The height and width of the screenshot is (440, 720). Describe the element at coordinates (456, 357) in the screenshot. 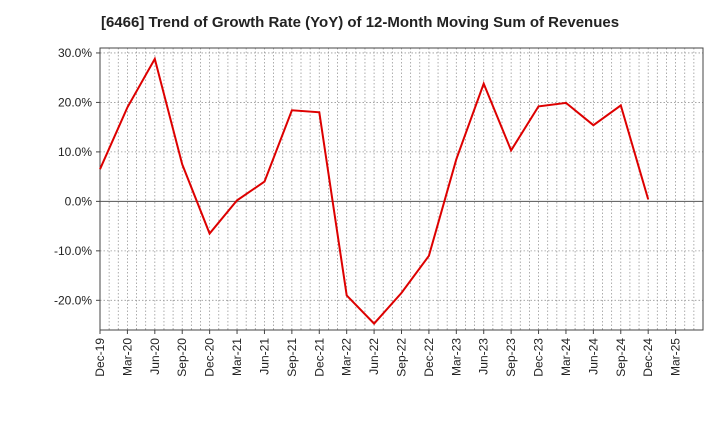

I see `x-tick-label: Mar-23` at that location.